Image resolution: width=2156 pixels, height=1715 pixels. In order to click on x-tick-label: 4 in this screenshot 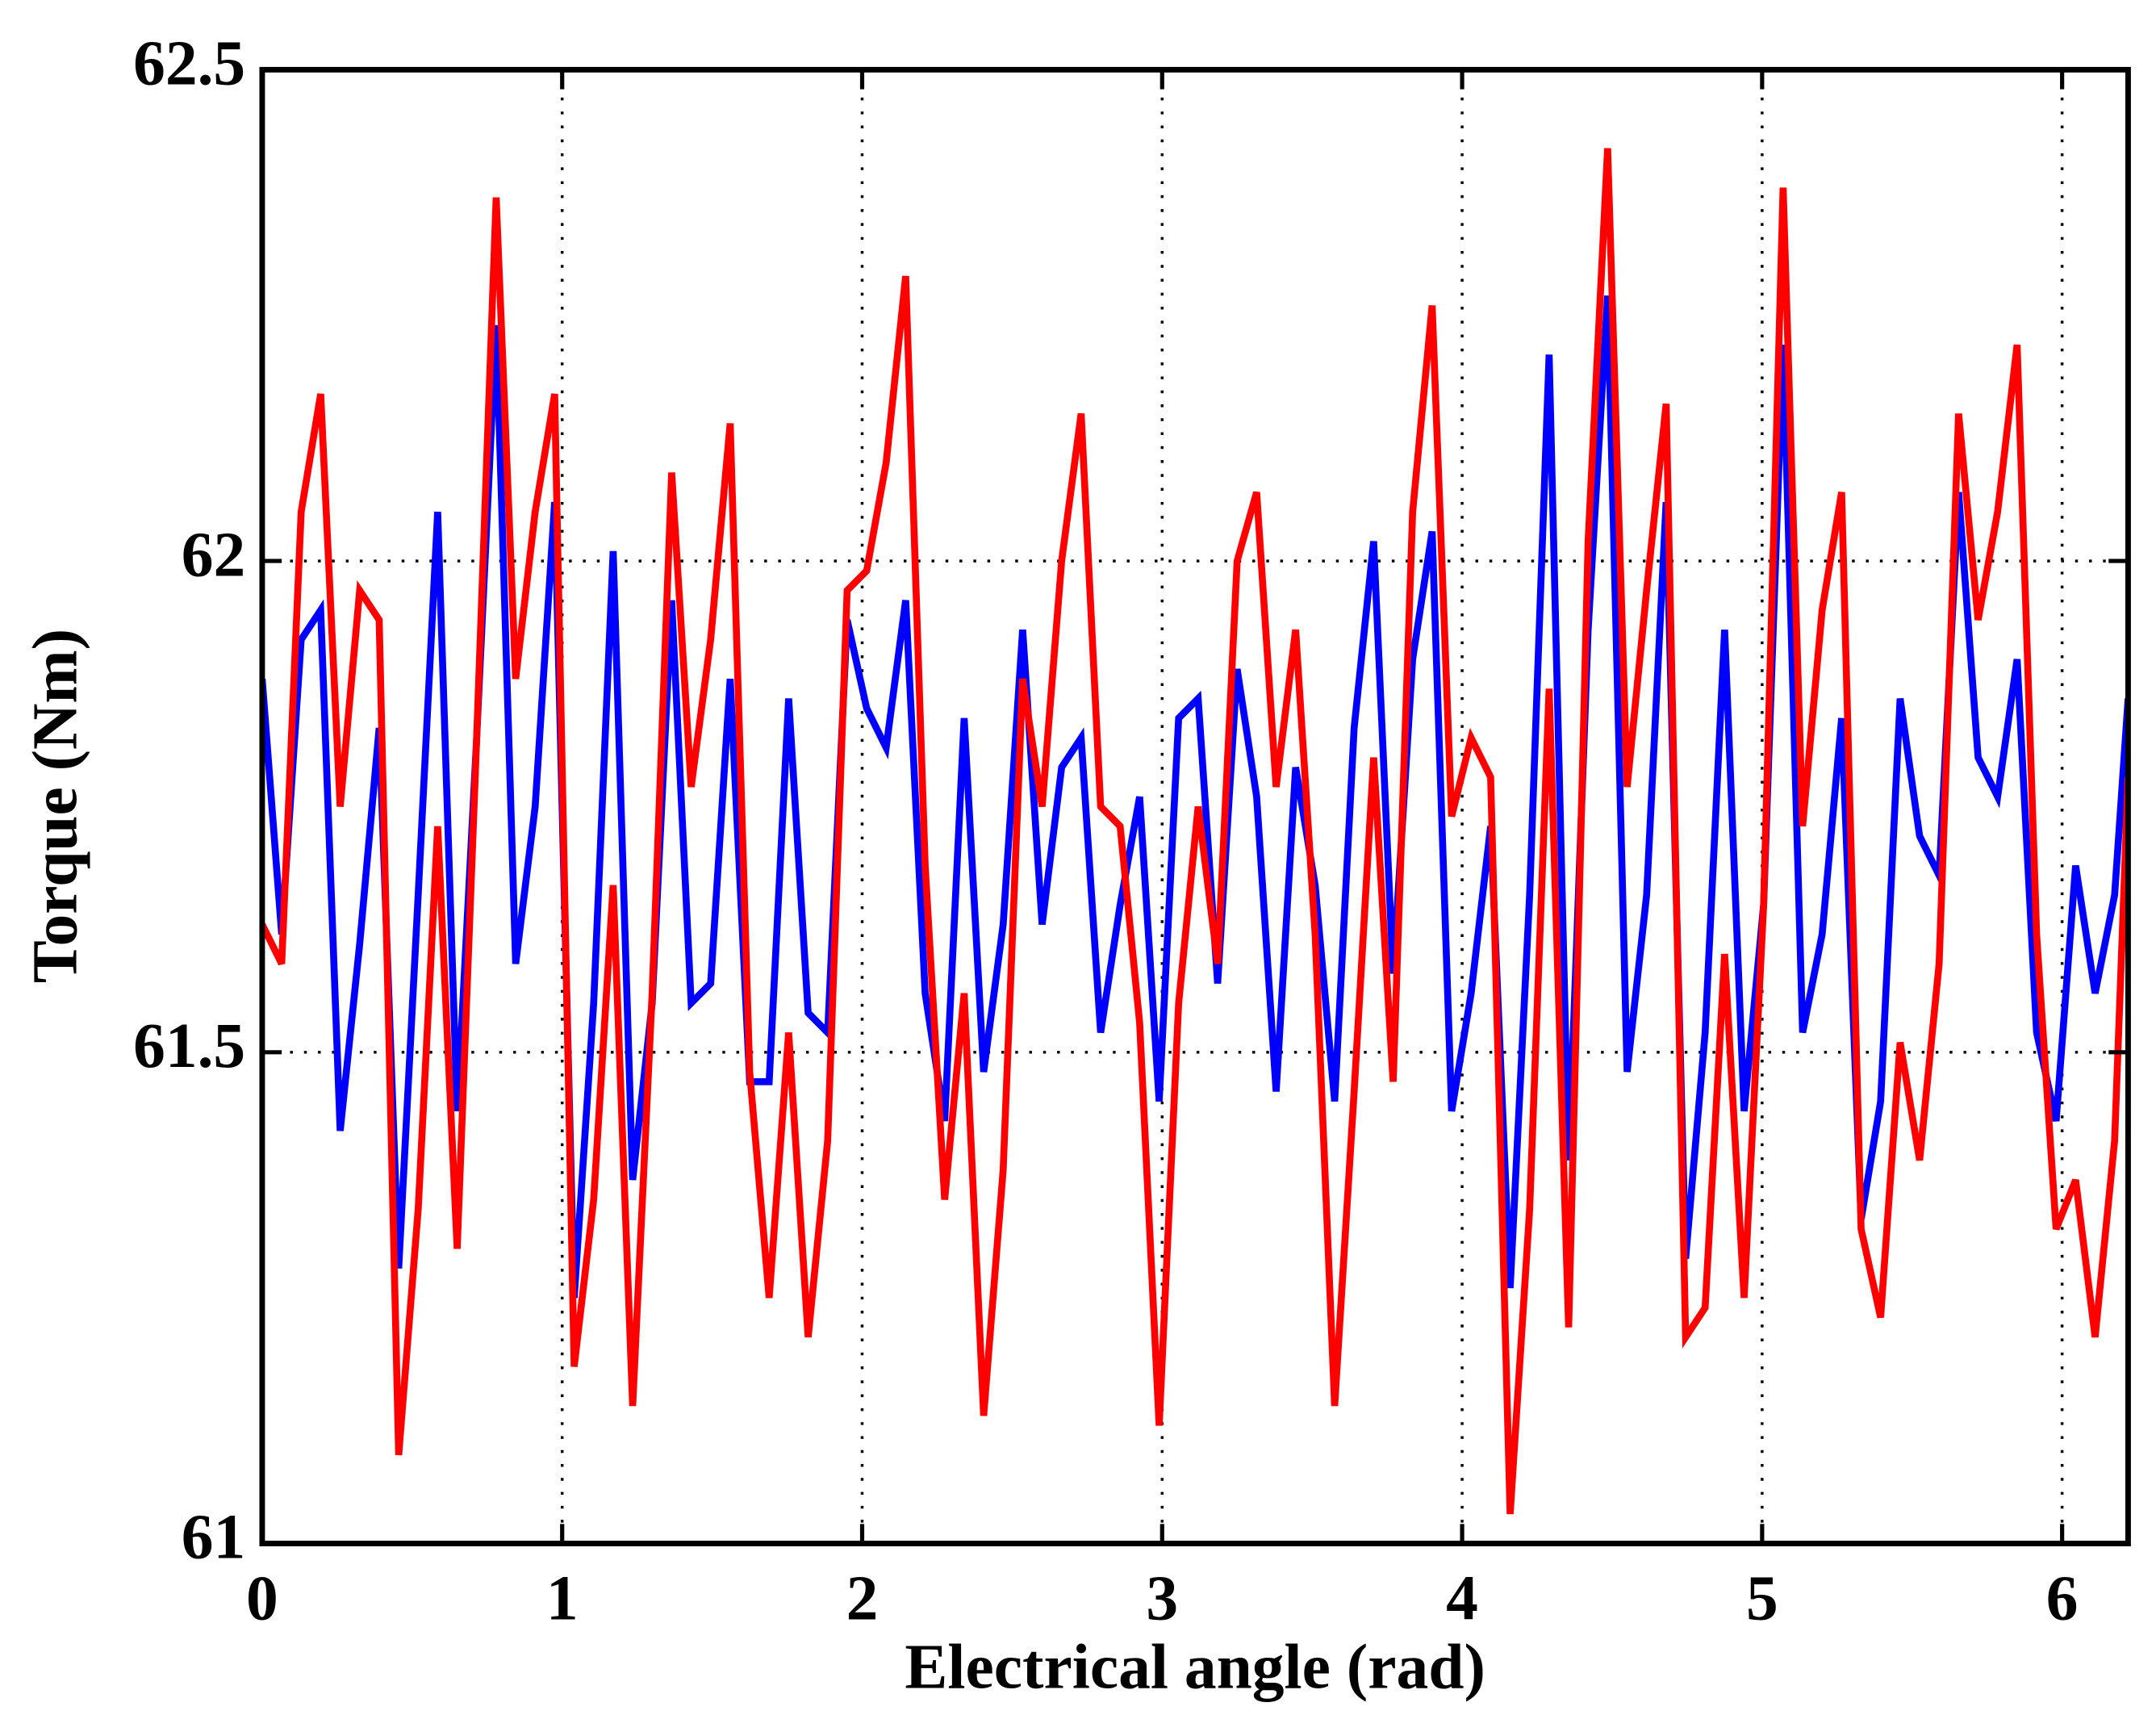, I will do `click(1462, 1598)`.